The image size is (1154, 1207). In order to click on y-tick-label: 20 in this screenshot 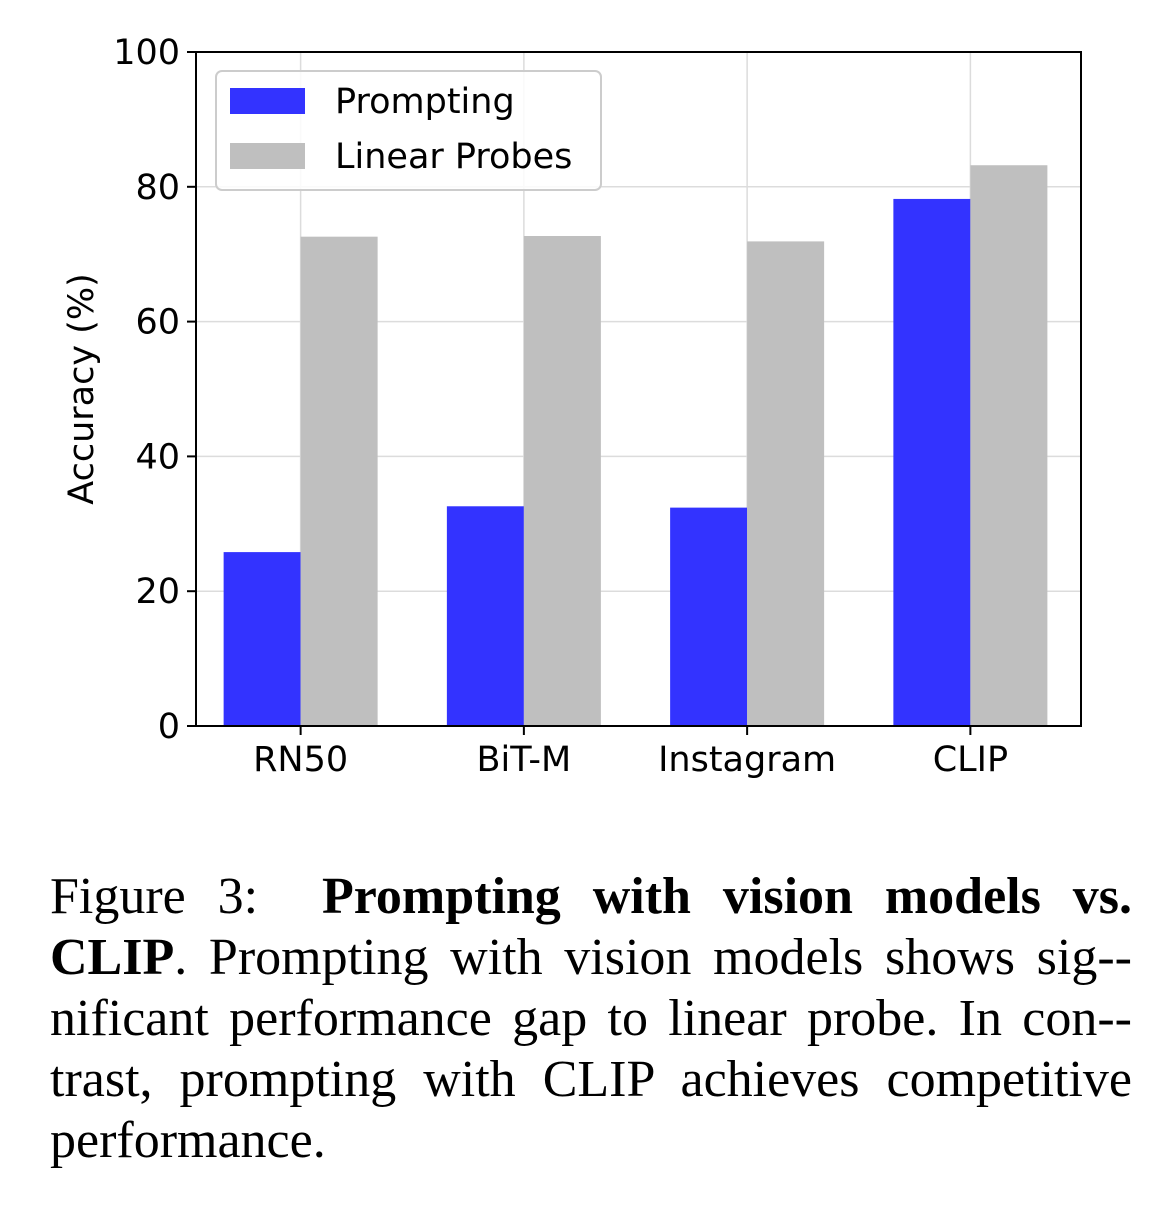, I will do `click(157, 592)`.